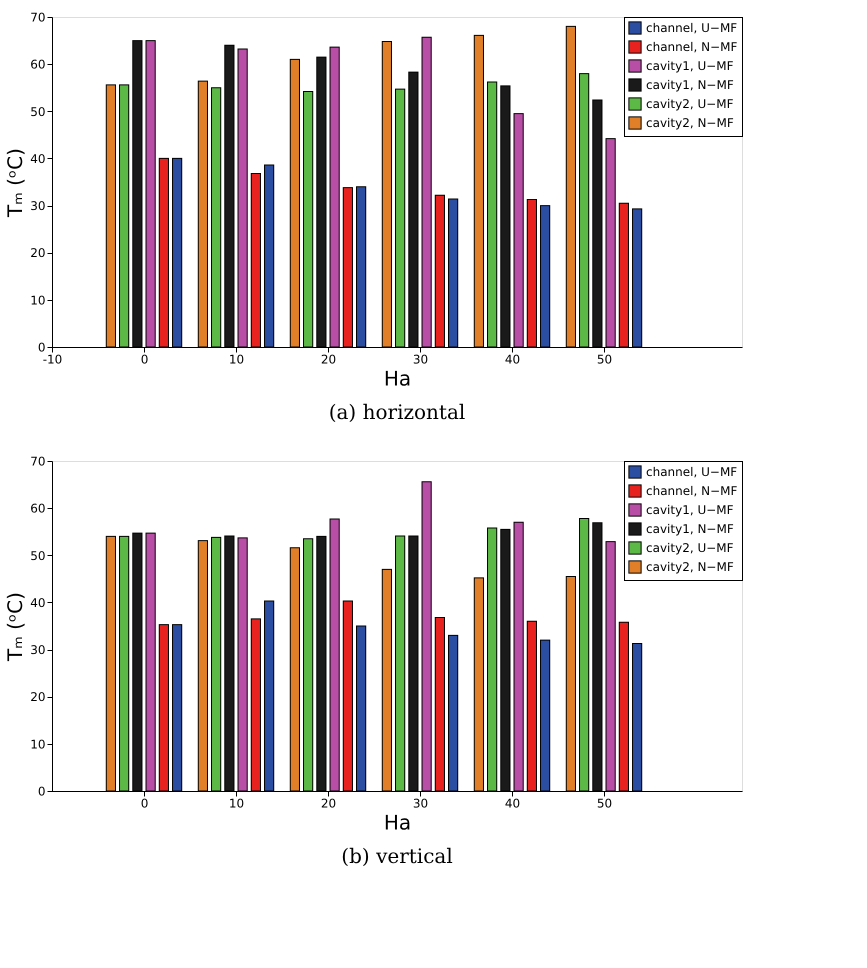 The height and width of the screenshot is (968, 867). What do you see at coordinates (397, 856) in the screenshot?
I see `text: (b) vertical` at bounding box center [397, 856].